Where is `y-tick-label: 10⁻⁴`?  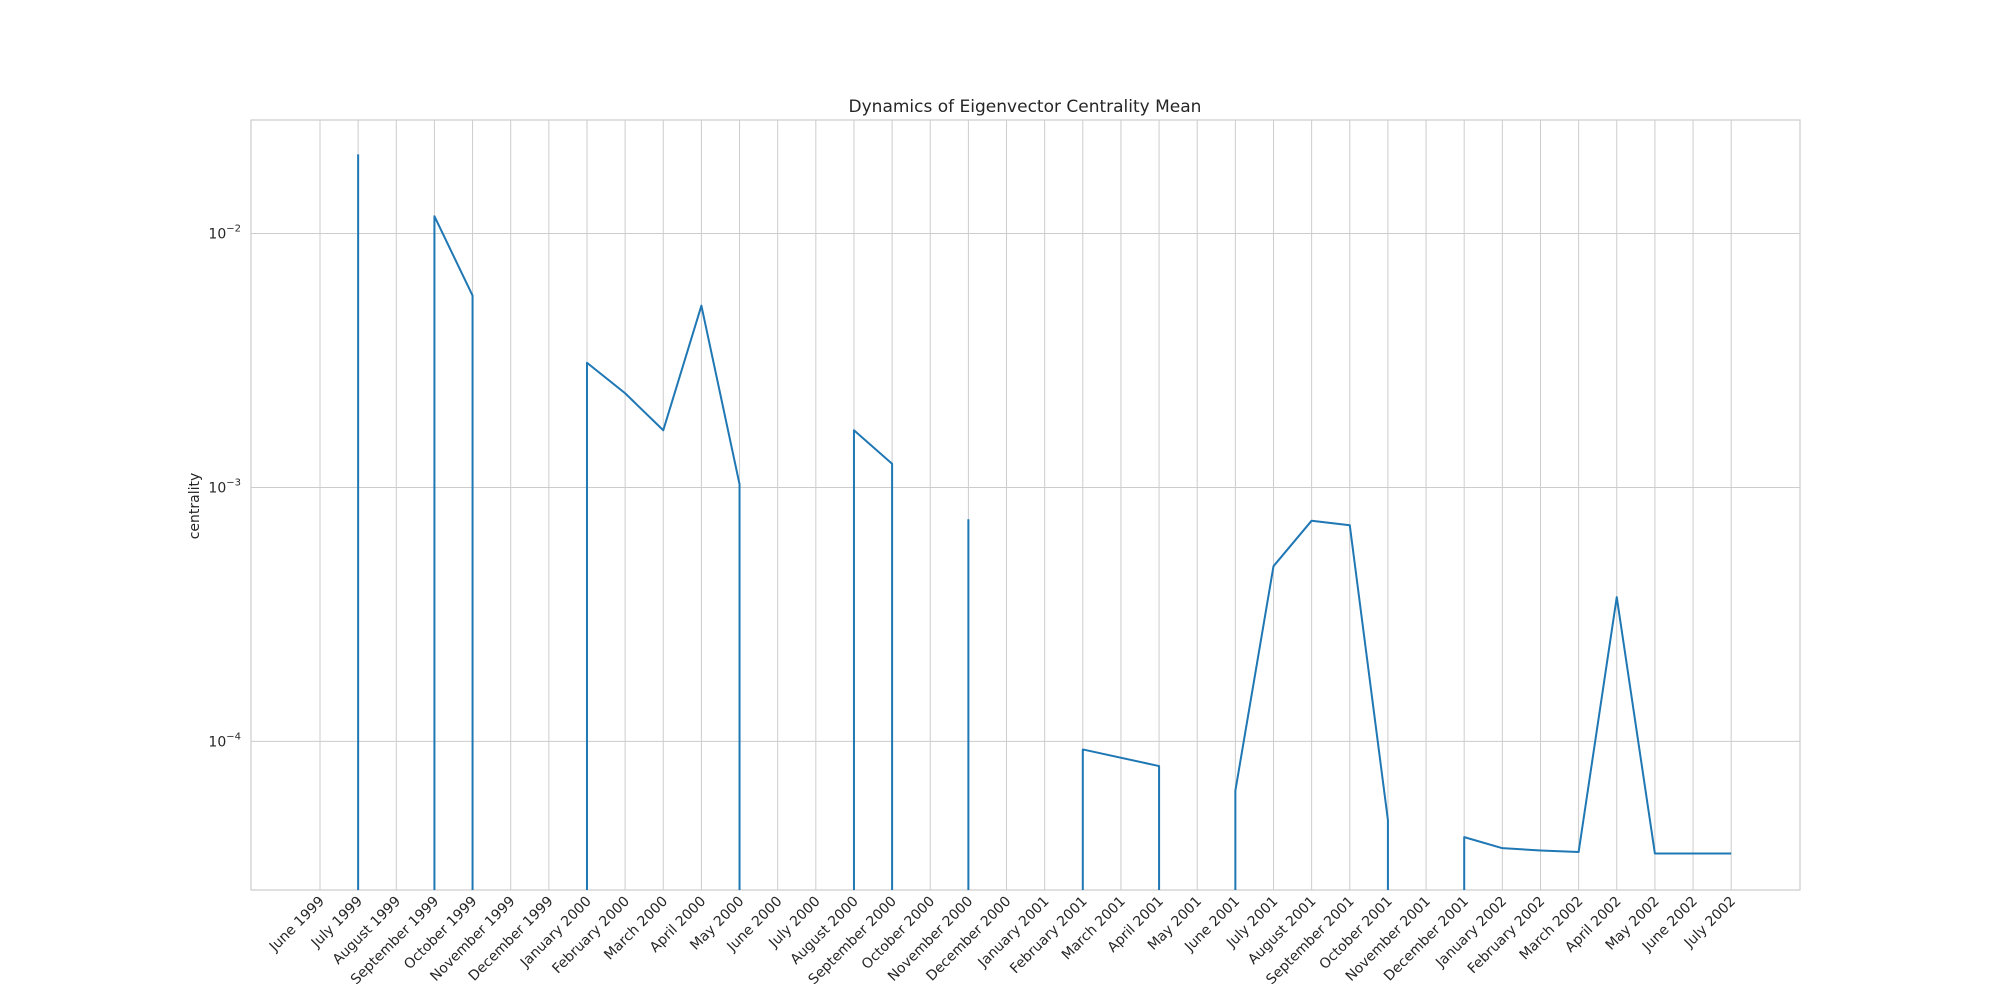 y-tick-label: 10⁻⁴ is located at coordinates (224, 740).